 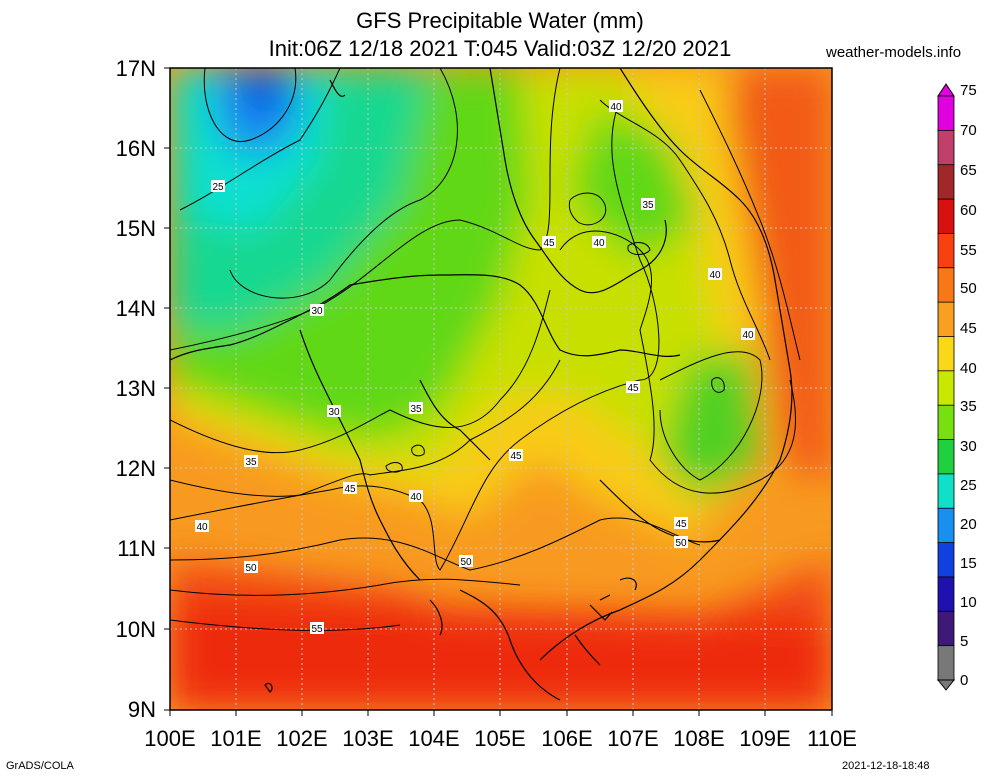 What do you see at coordinates (500, 738) in the screenshot?
I see `lon-label: 105E` at bounding box center [500, 738].